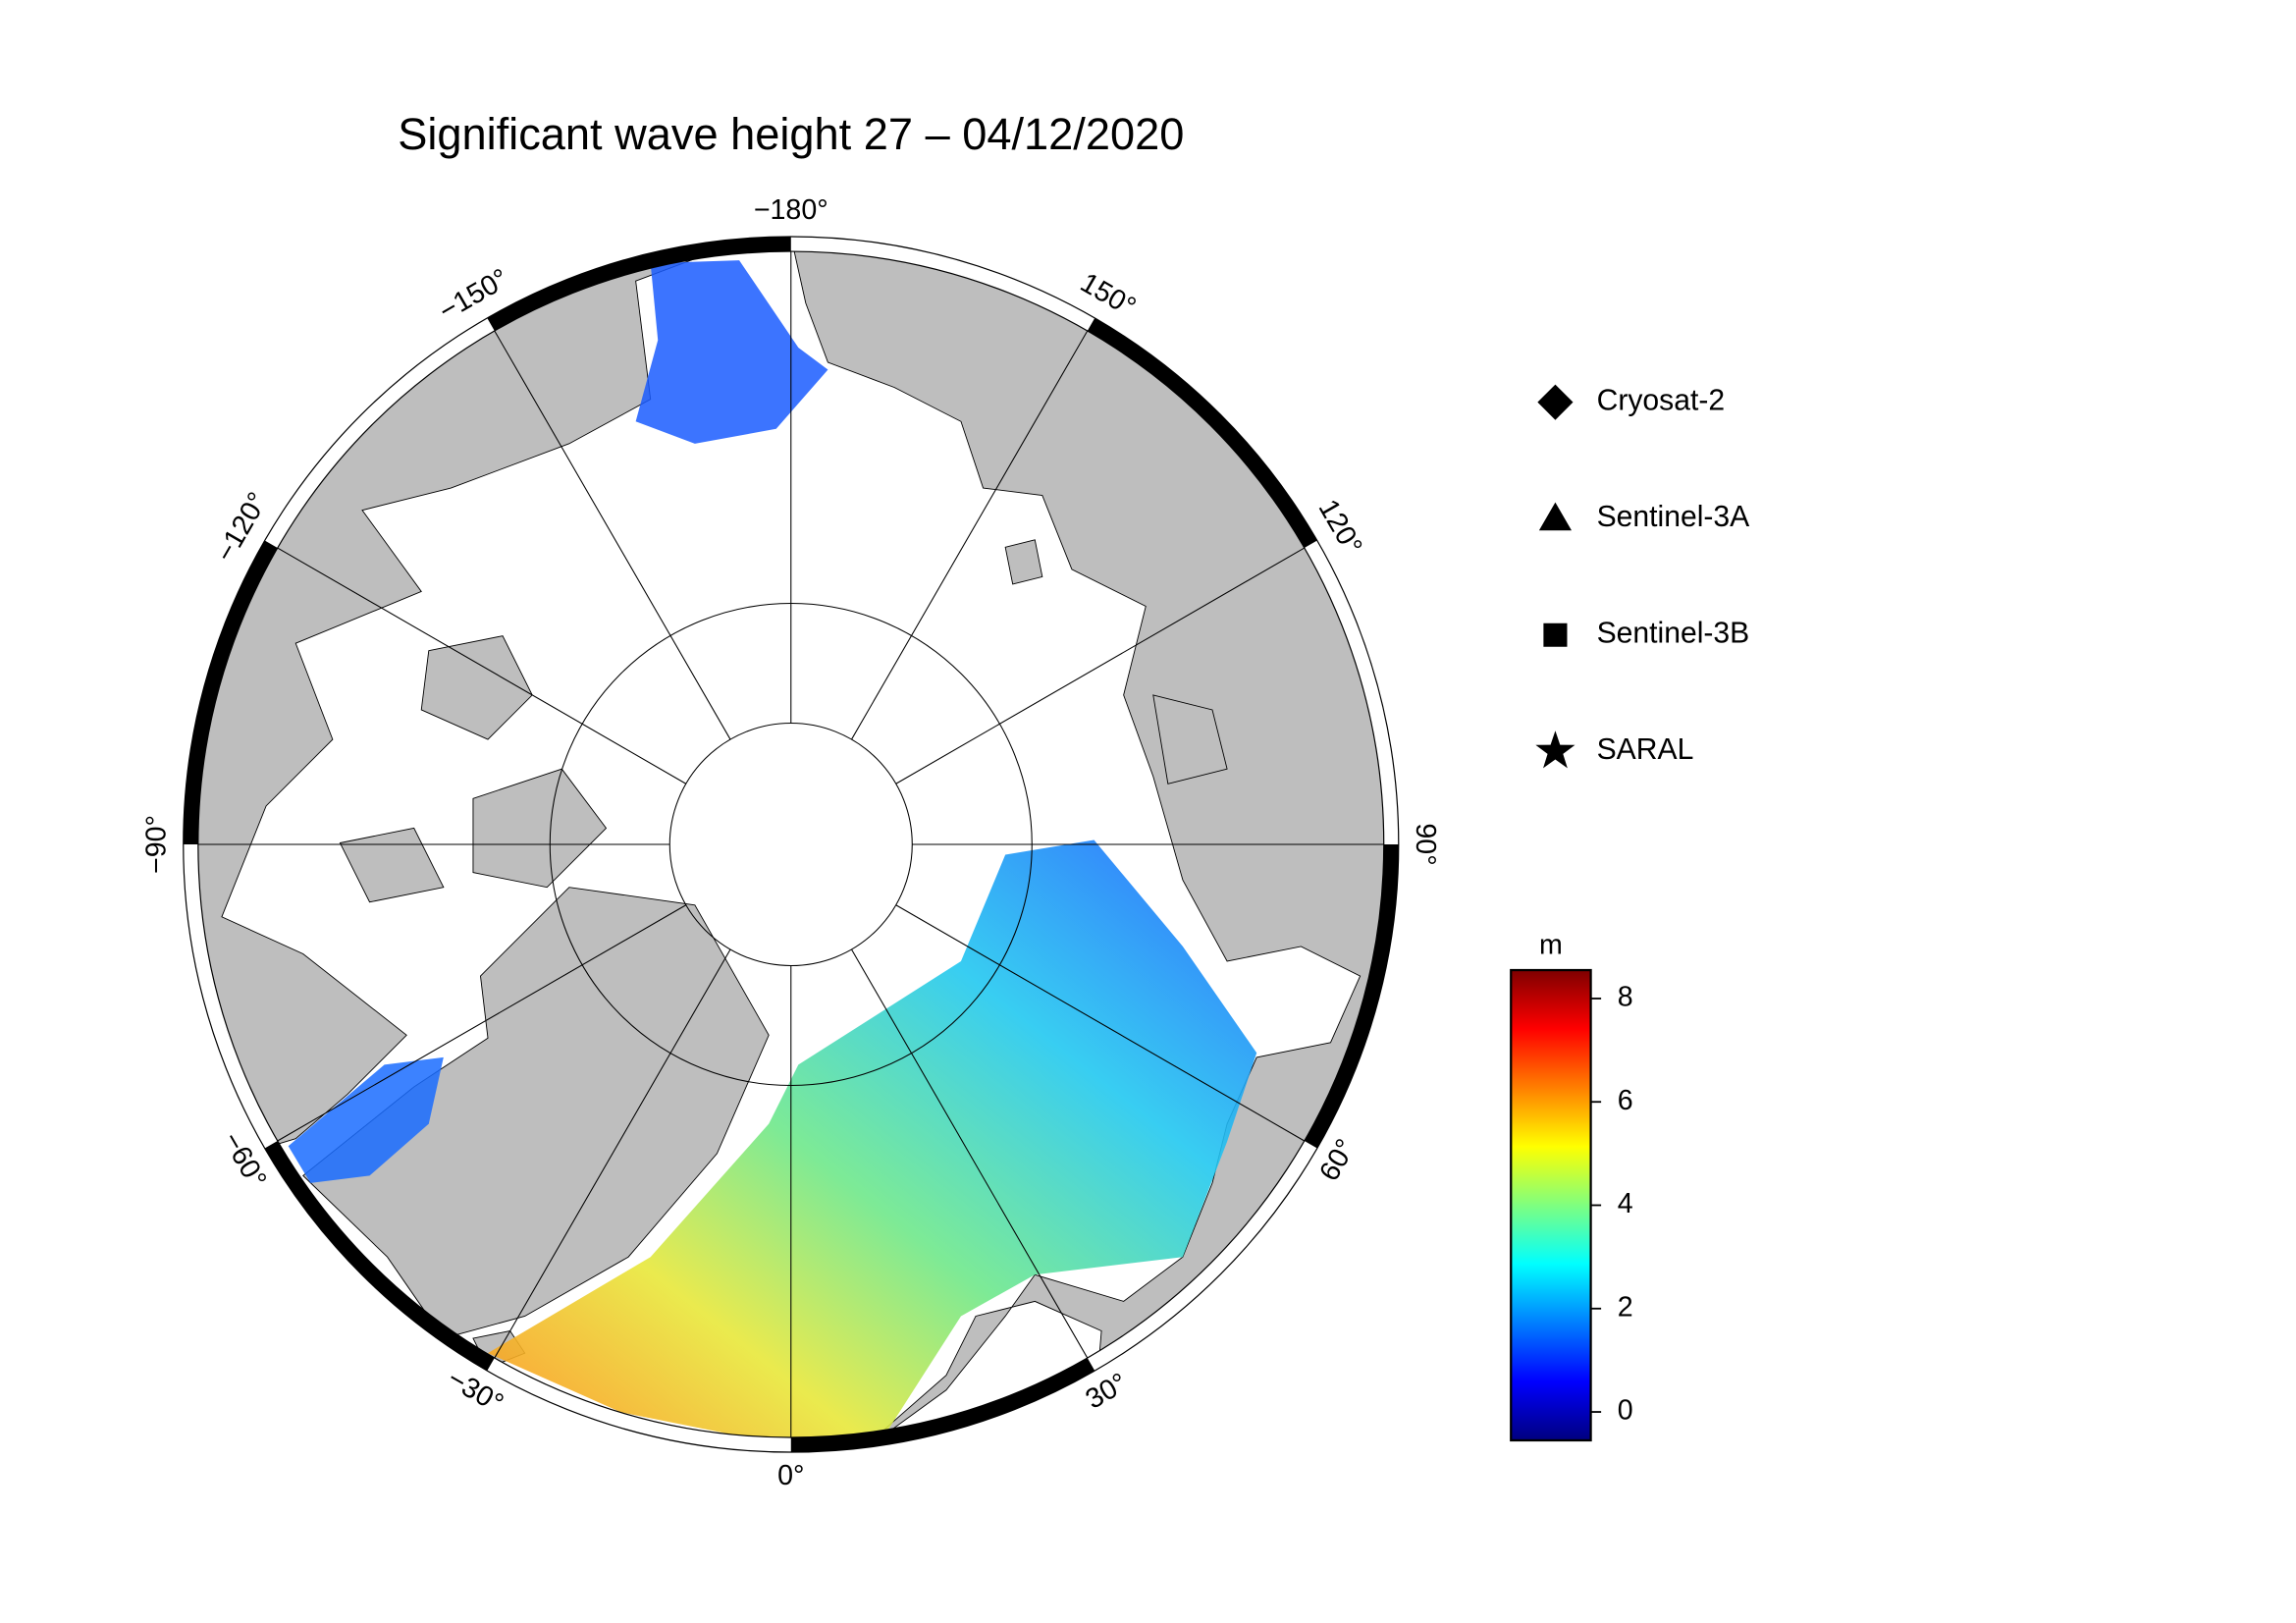  Describe the element at coordinates (1673, 634) in the screenshot. I see `legend-label: Sentinel-3B` at that location.